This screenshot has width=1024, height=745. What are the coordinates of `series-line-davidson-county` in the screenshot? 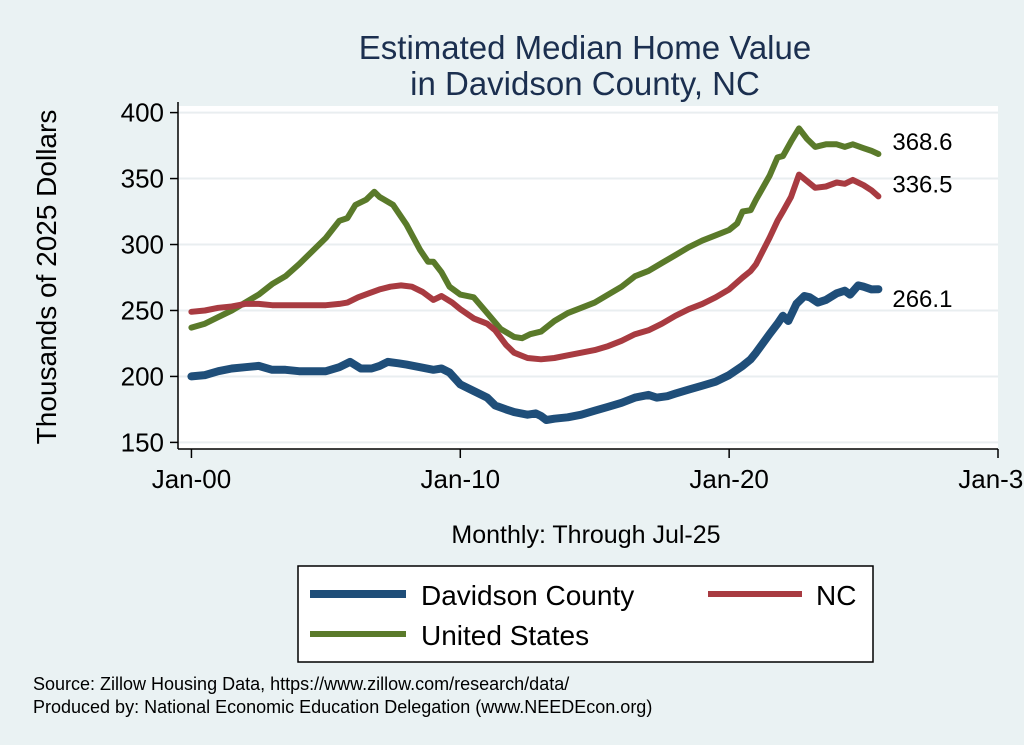 It's located at (535, 352).